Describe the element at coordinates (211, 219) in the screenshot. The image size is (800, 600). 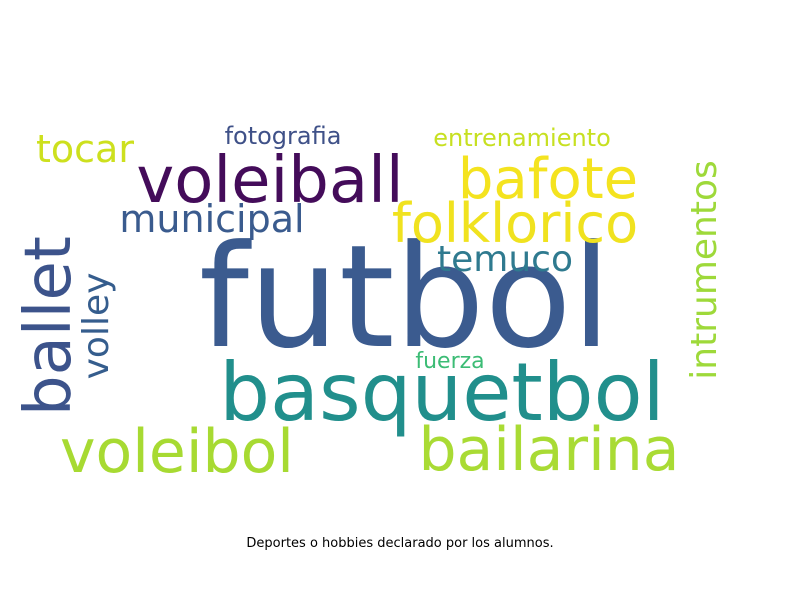
I see `word-municipal: municipal` at that location.